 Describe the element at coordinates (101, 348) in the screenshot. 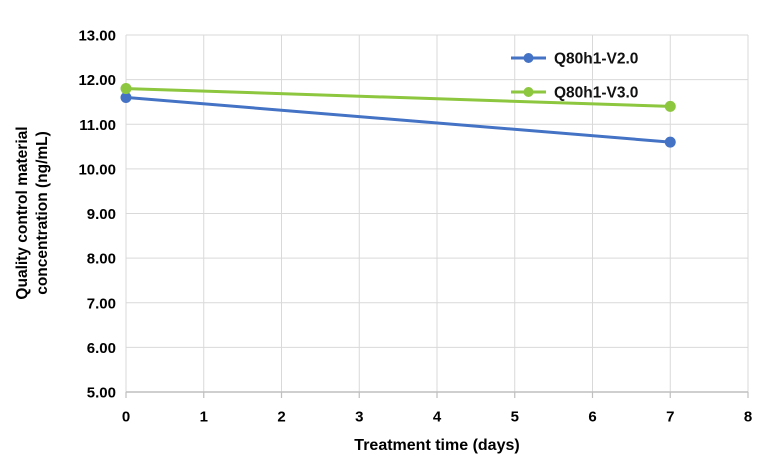

I see `y-tick-label: 6.00` at that location.